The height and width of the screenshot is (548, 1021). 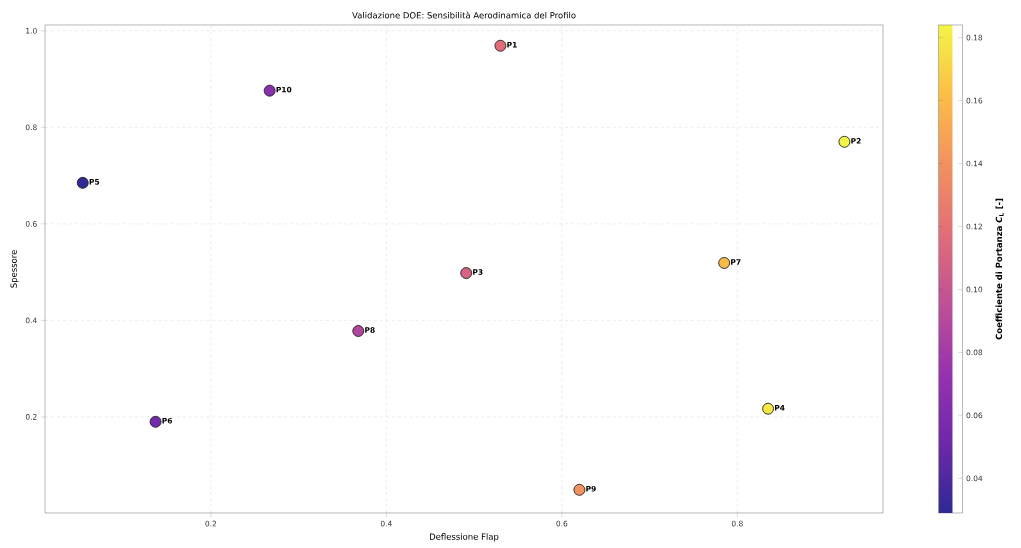 I want to click on color-bar-title: Coefficiente di Portanza C$_{L}$ [-], so click(x=999, y=269).